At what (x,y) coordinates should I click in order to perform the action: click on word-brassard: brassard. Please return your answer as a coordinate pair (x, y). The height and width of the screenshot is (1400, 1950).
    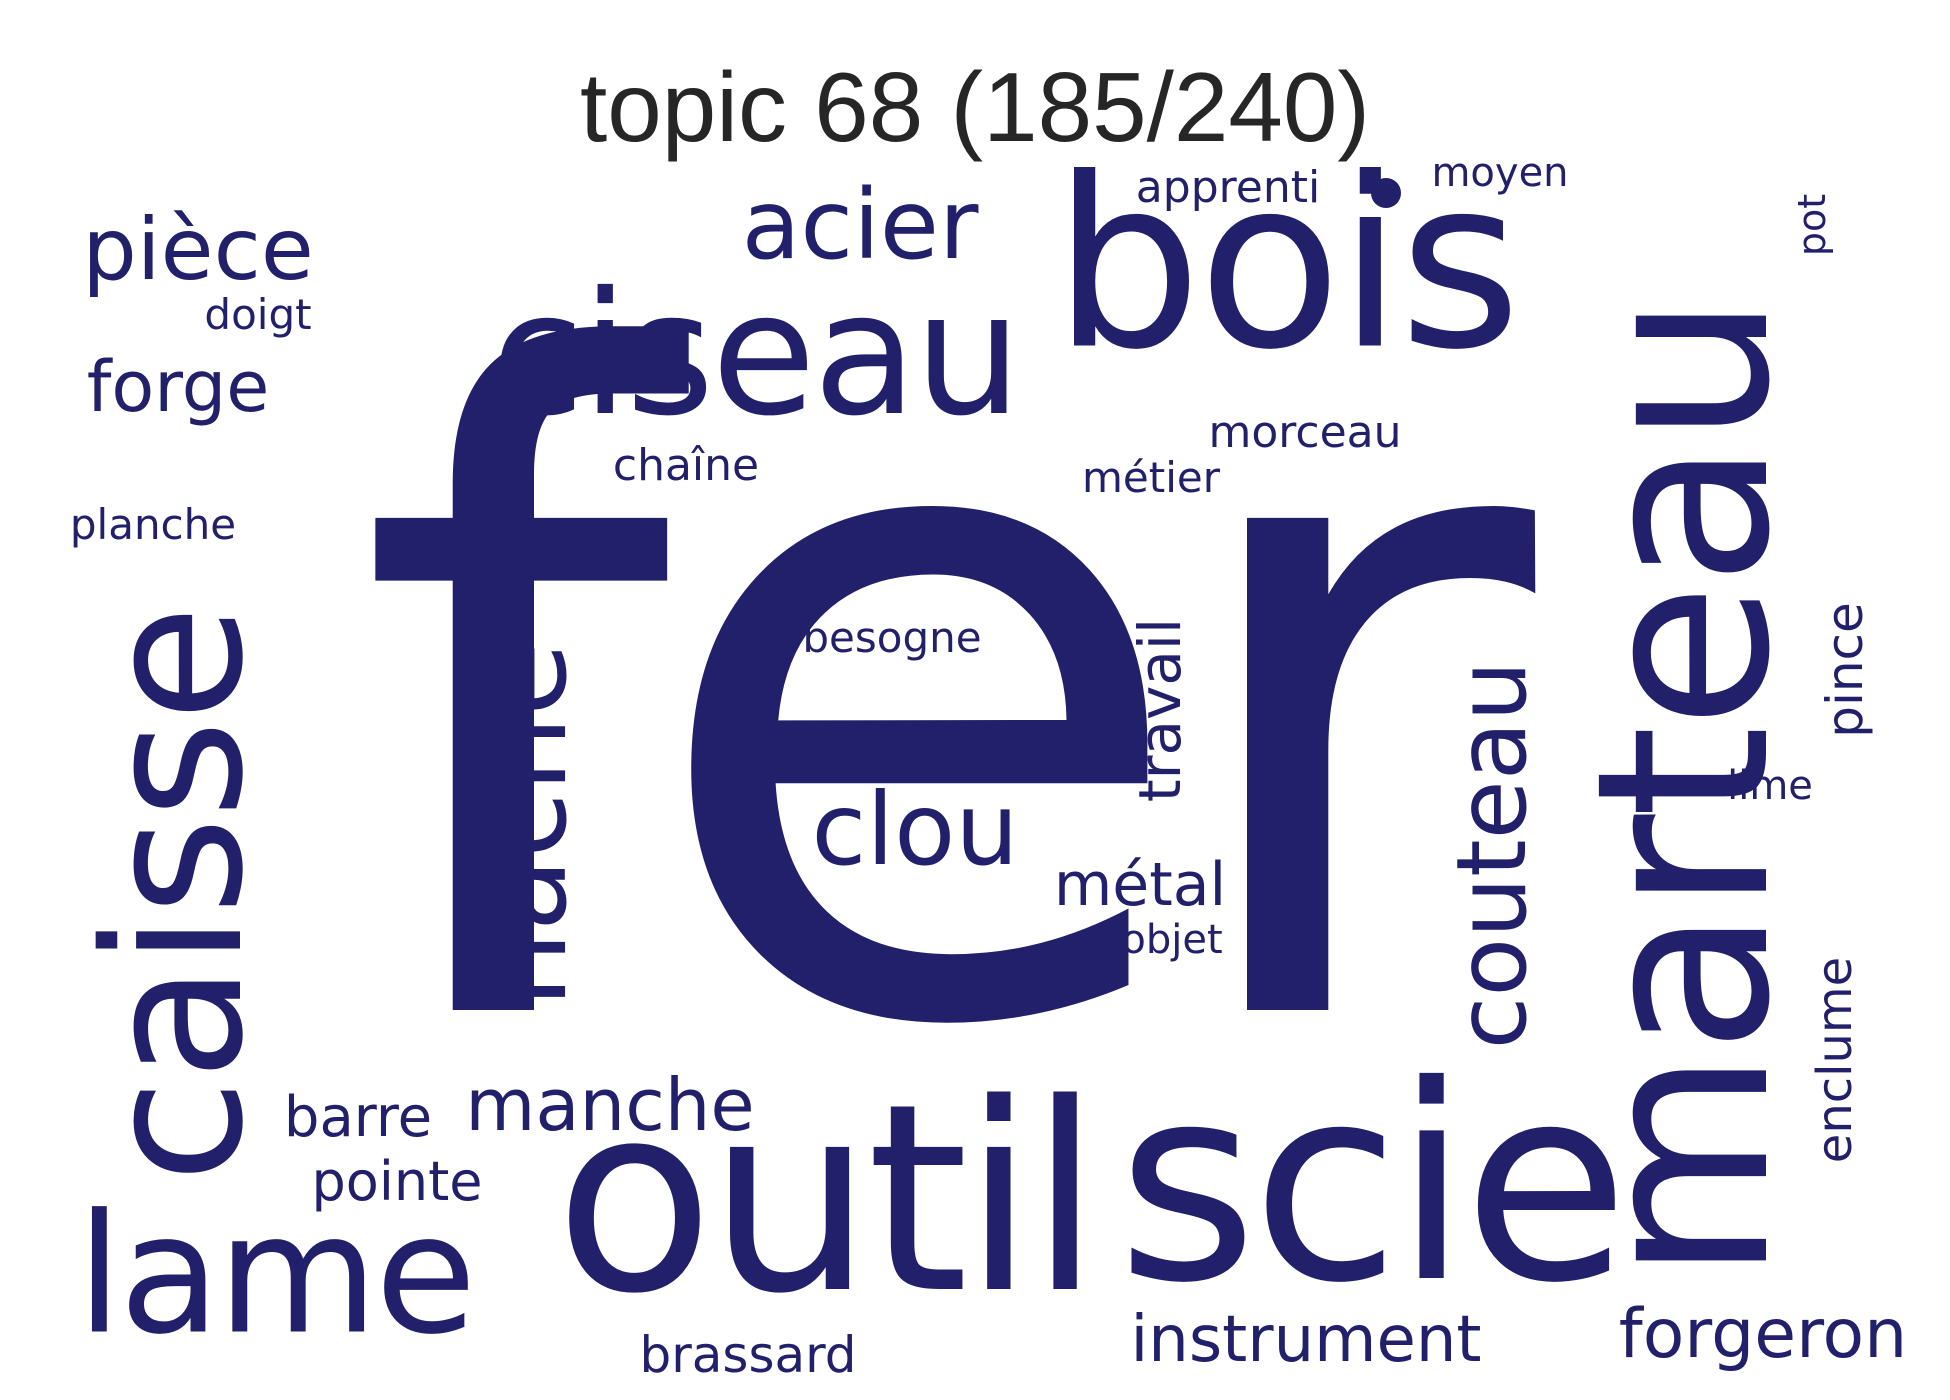
    Looking at the image, I should click on (748, 1355).